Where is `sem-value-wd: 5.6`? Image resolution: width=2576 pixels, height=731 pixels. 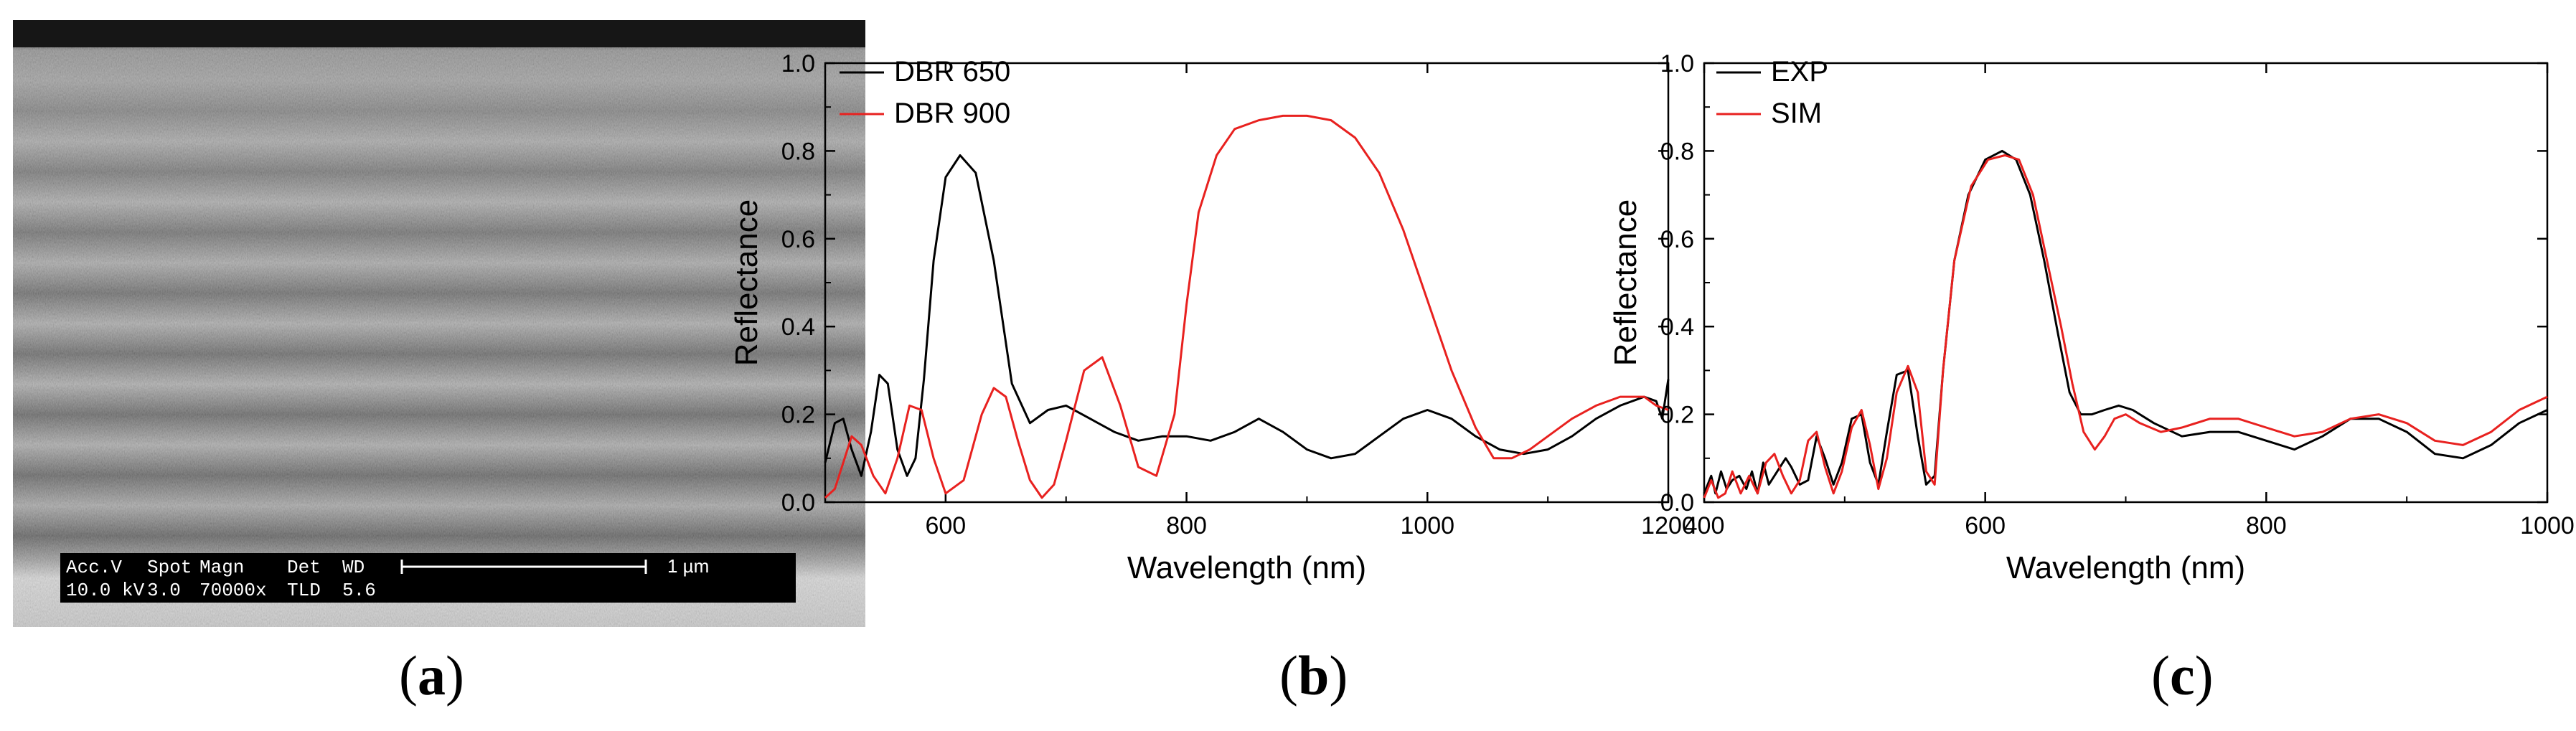
sem-value-wd: 5.6 is located at coordinates (359, 590).